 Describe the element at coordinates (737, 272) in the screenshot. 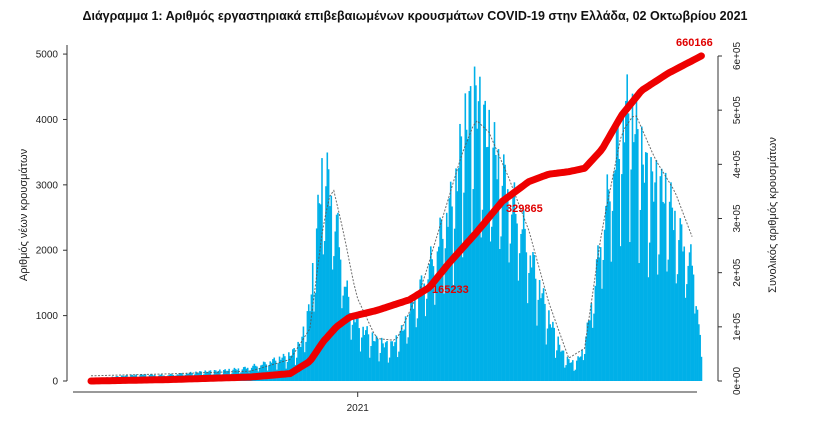

I see `y2-tick-label: 2e+05` at that location.